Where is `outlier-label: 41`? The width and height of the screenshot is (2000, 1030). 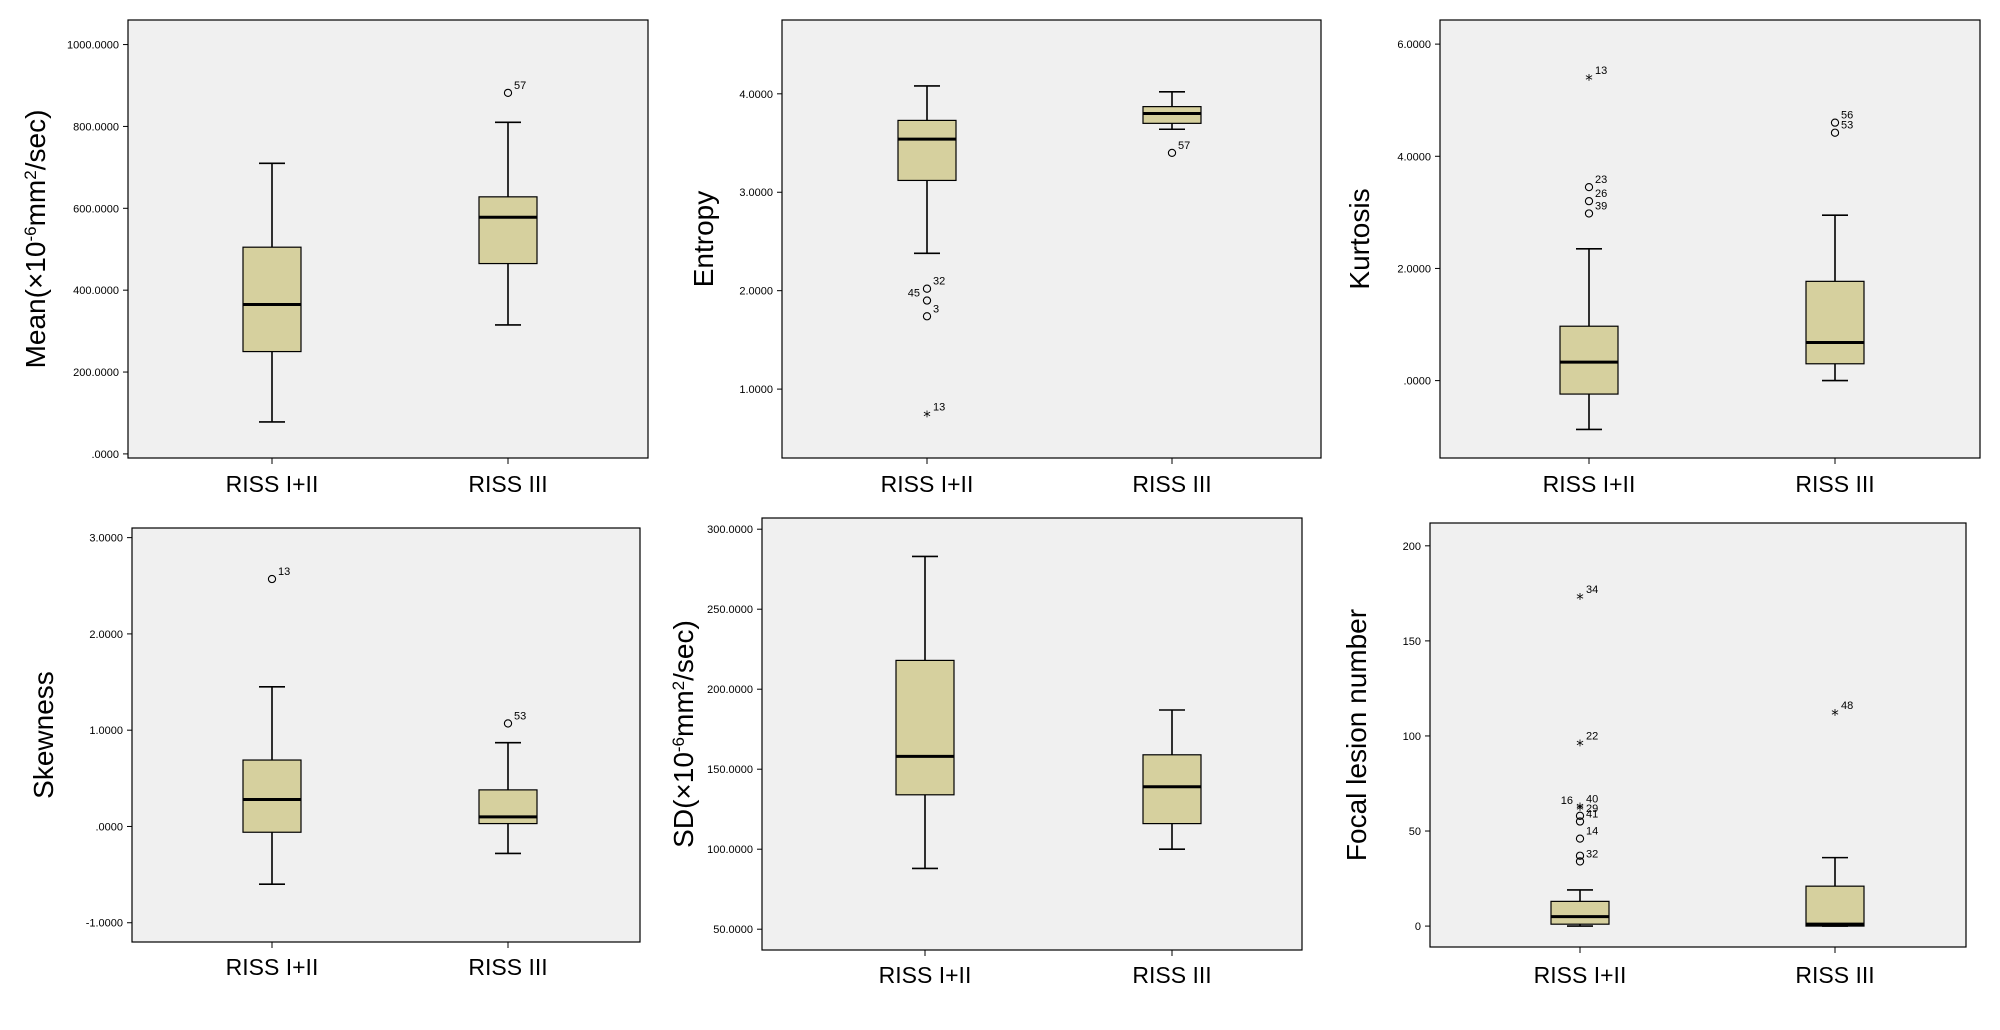 outlier-label: 41 is located at coordinates (1592, 815).